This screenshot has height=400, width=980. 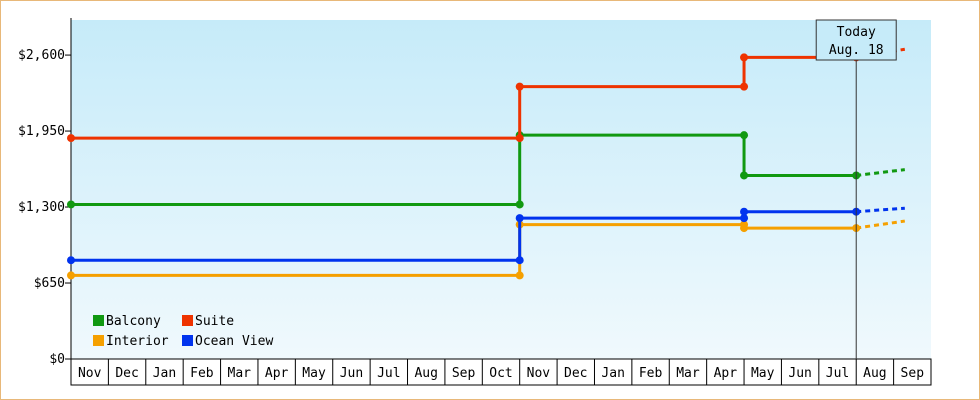 I want to click on y-tick-label: $650, so click(x=49, y=283).